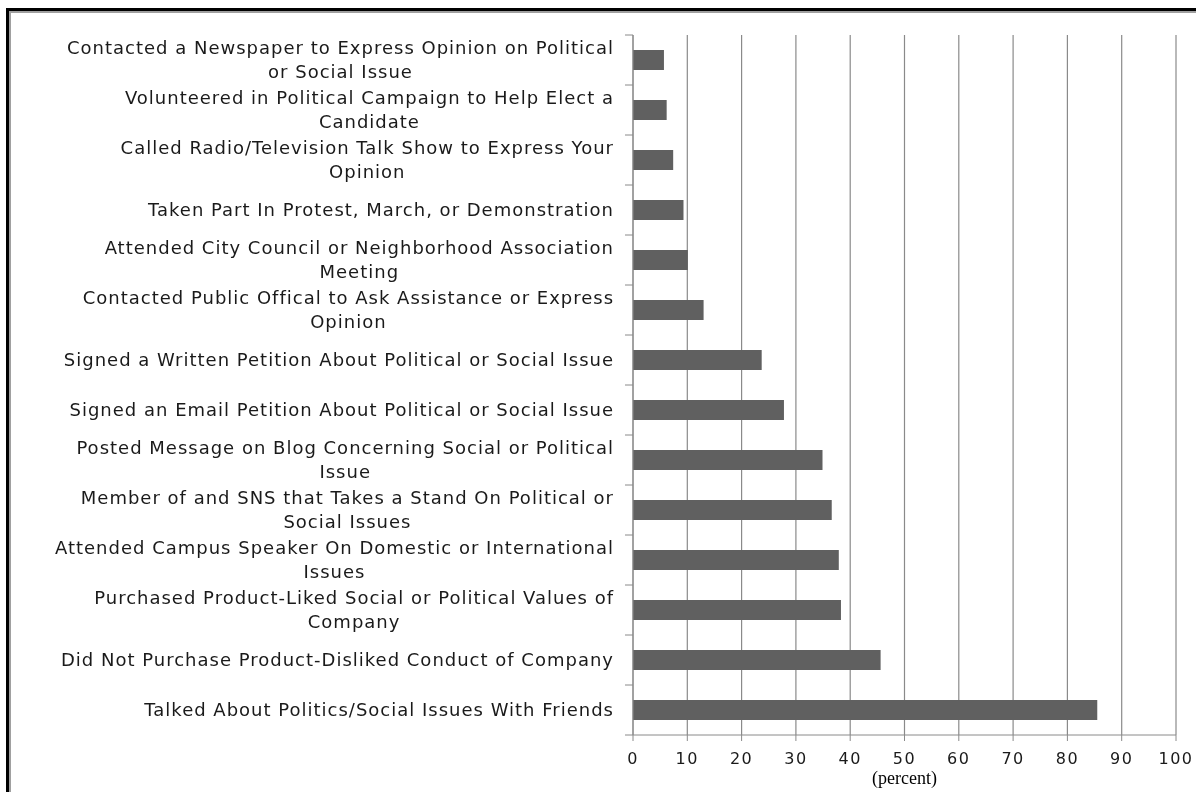 Image resolution: width=1196 pixels, height=792 pixels. What do you see at coordinates (338, 360) in the screenshot?
I see `y-tick-label: Signed a Written Petition About Political or Social Issue` at bounding box center [338, 360].